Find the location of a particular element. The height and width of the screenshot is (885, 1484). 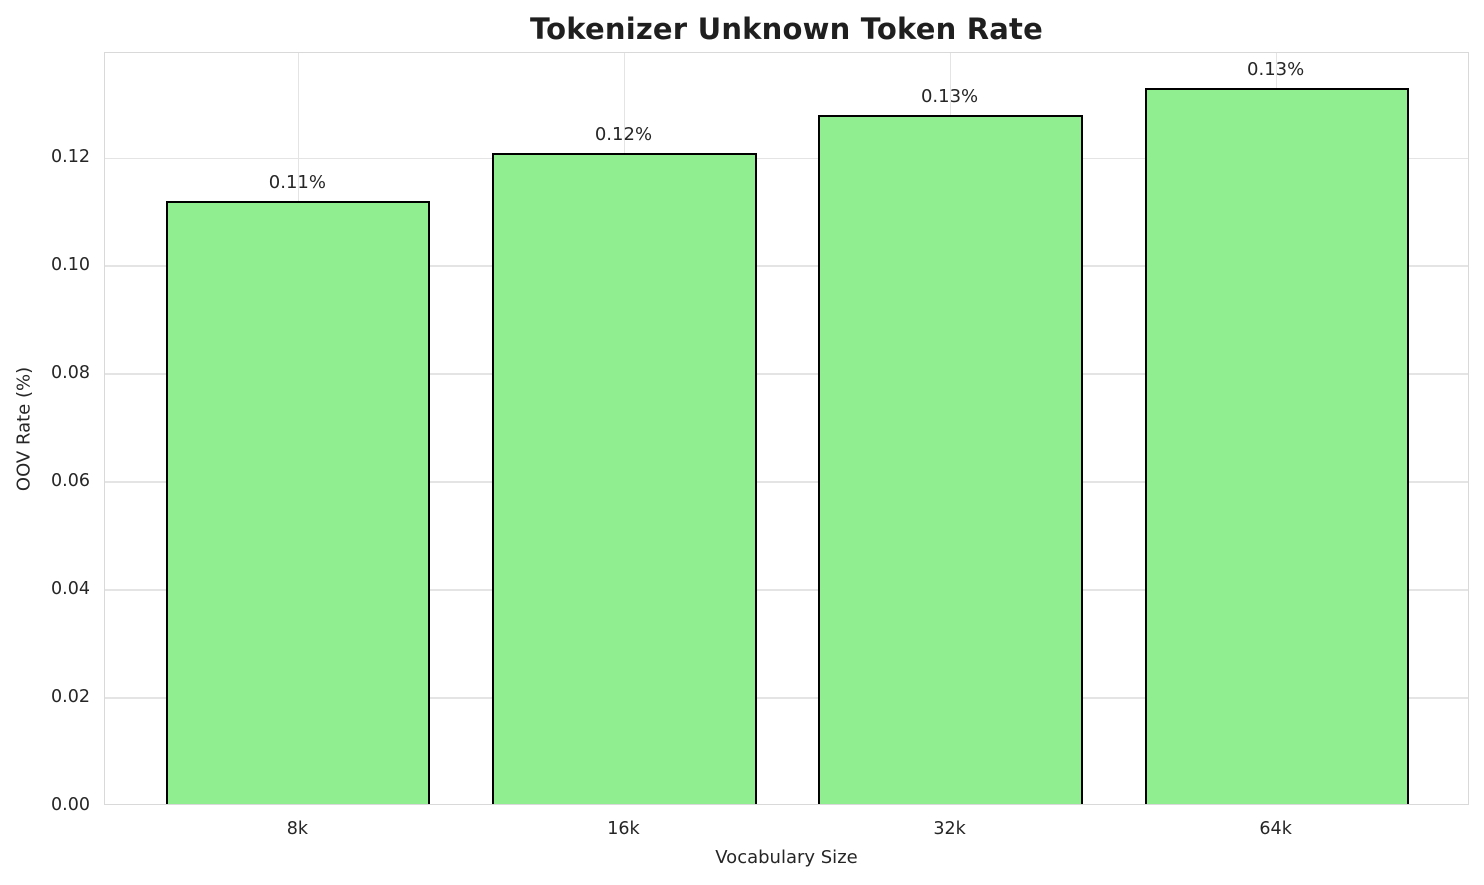

x-axis-label: Vocabulary Size is located at coordinates (786, 857).